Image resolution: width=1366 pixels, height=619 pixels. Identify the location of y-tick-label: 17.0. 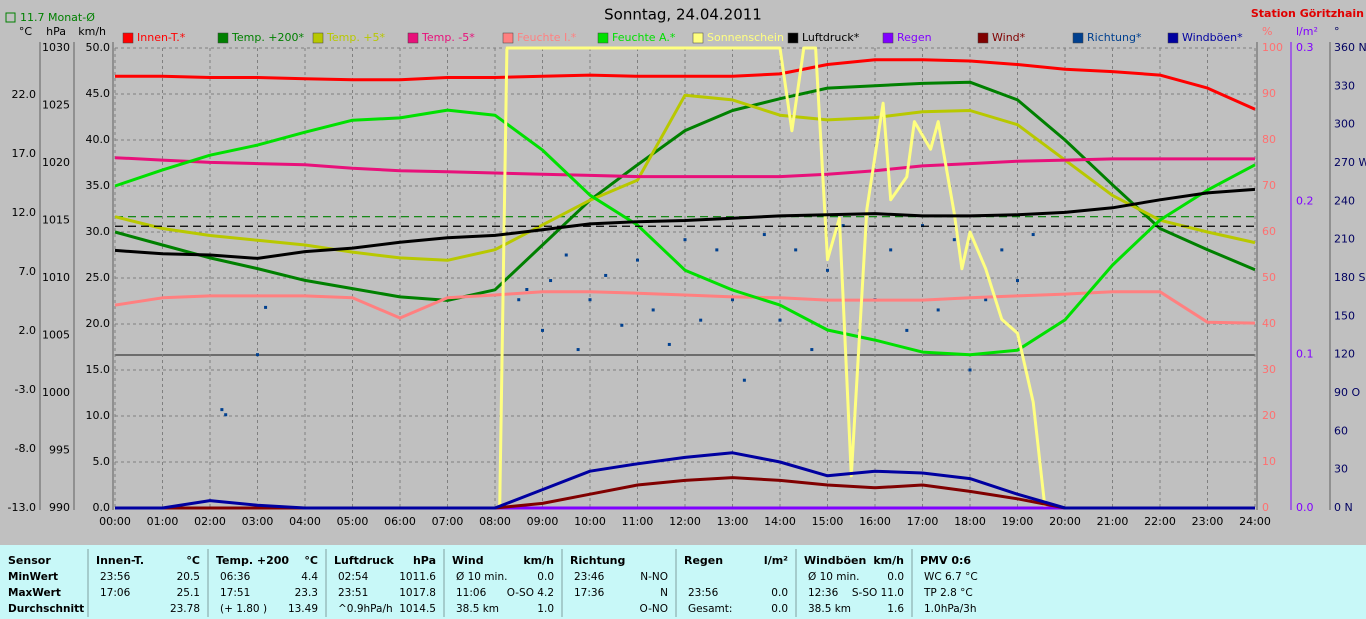
(24, 153).